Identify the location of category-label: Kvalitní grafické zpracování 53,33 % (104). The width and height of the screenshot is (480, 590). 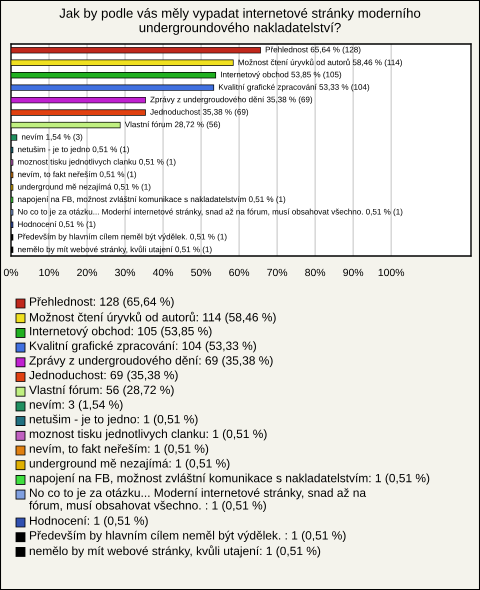
(294, 88).